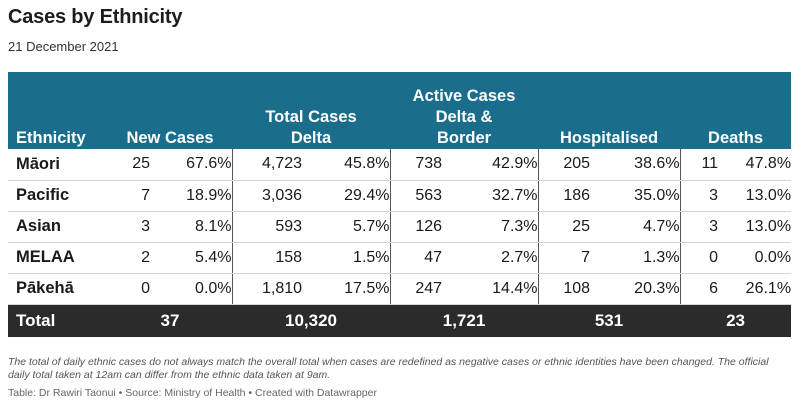 This screenshot has height=407, width=800. What do you see at coordinates (464, 117) in the screenshot?
I see `col-header-active-line2: Delta &` at bounding box center [464, 117].